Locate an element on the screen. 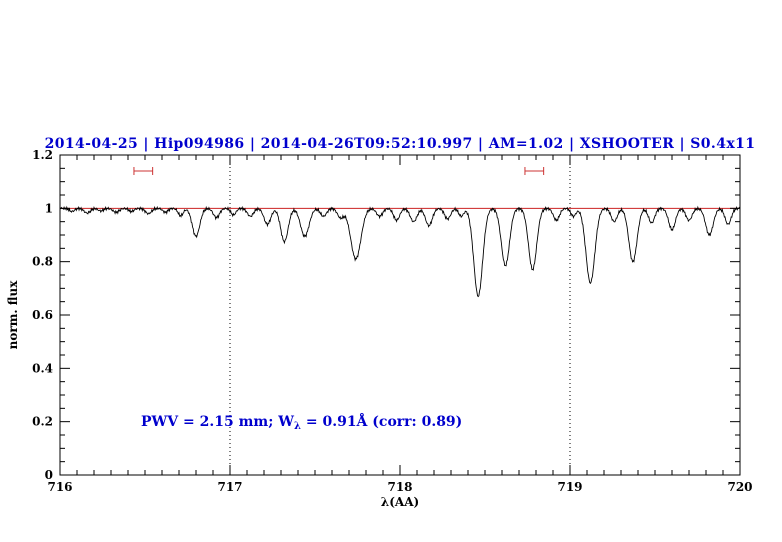 The height and width of the screenshot is (542, 782). x-axis-label: λ(AA) is located at coordinates (400, 502).